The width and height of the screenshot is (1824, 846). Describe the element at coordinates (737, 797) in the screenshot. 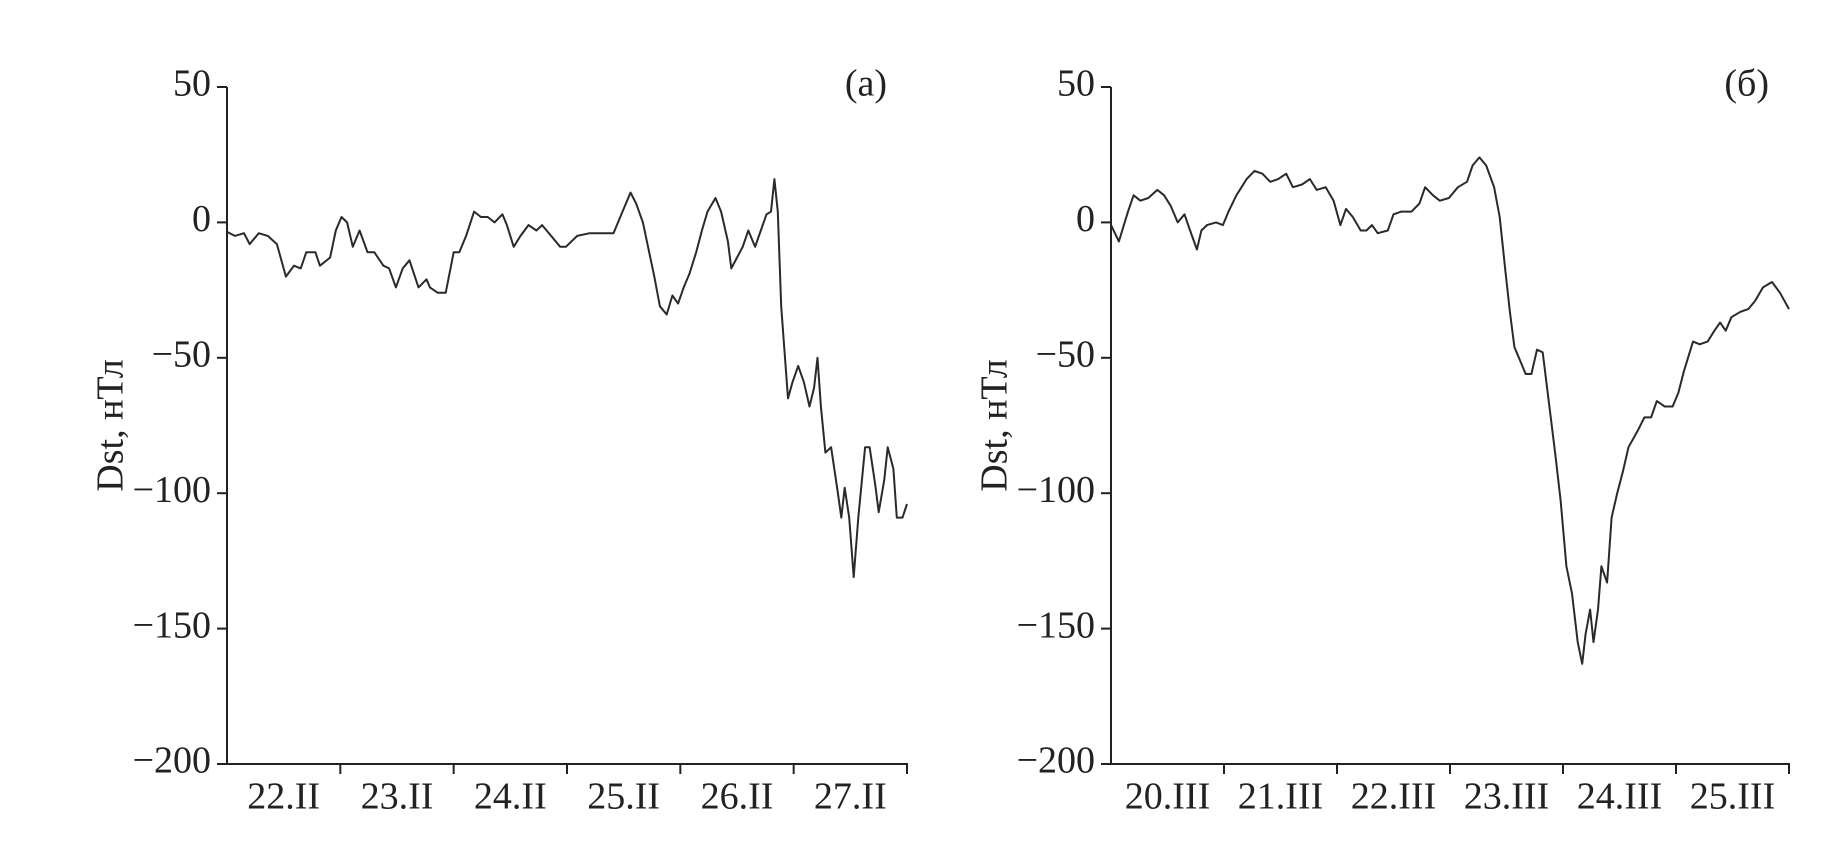

I see `x-category-label: 26.II` at that location.